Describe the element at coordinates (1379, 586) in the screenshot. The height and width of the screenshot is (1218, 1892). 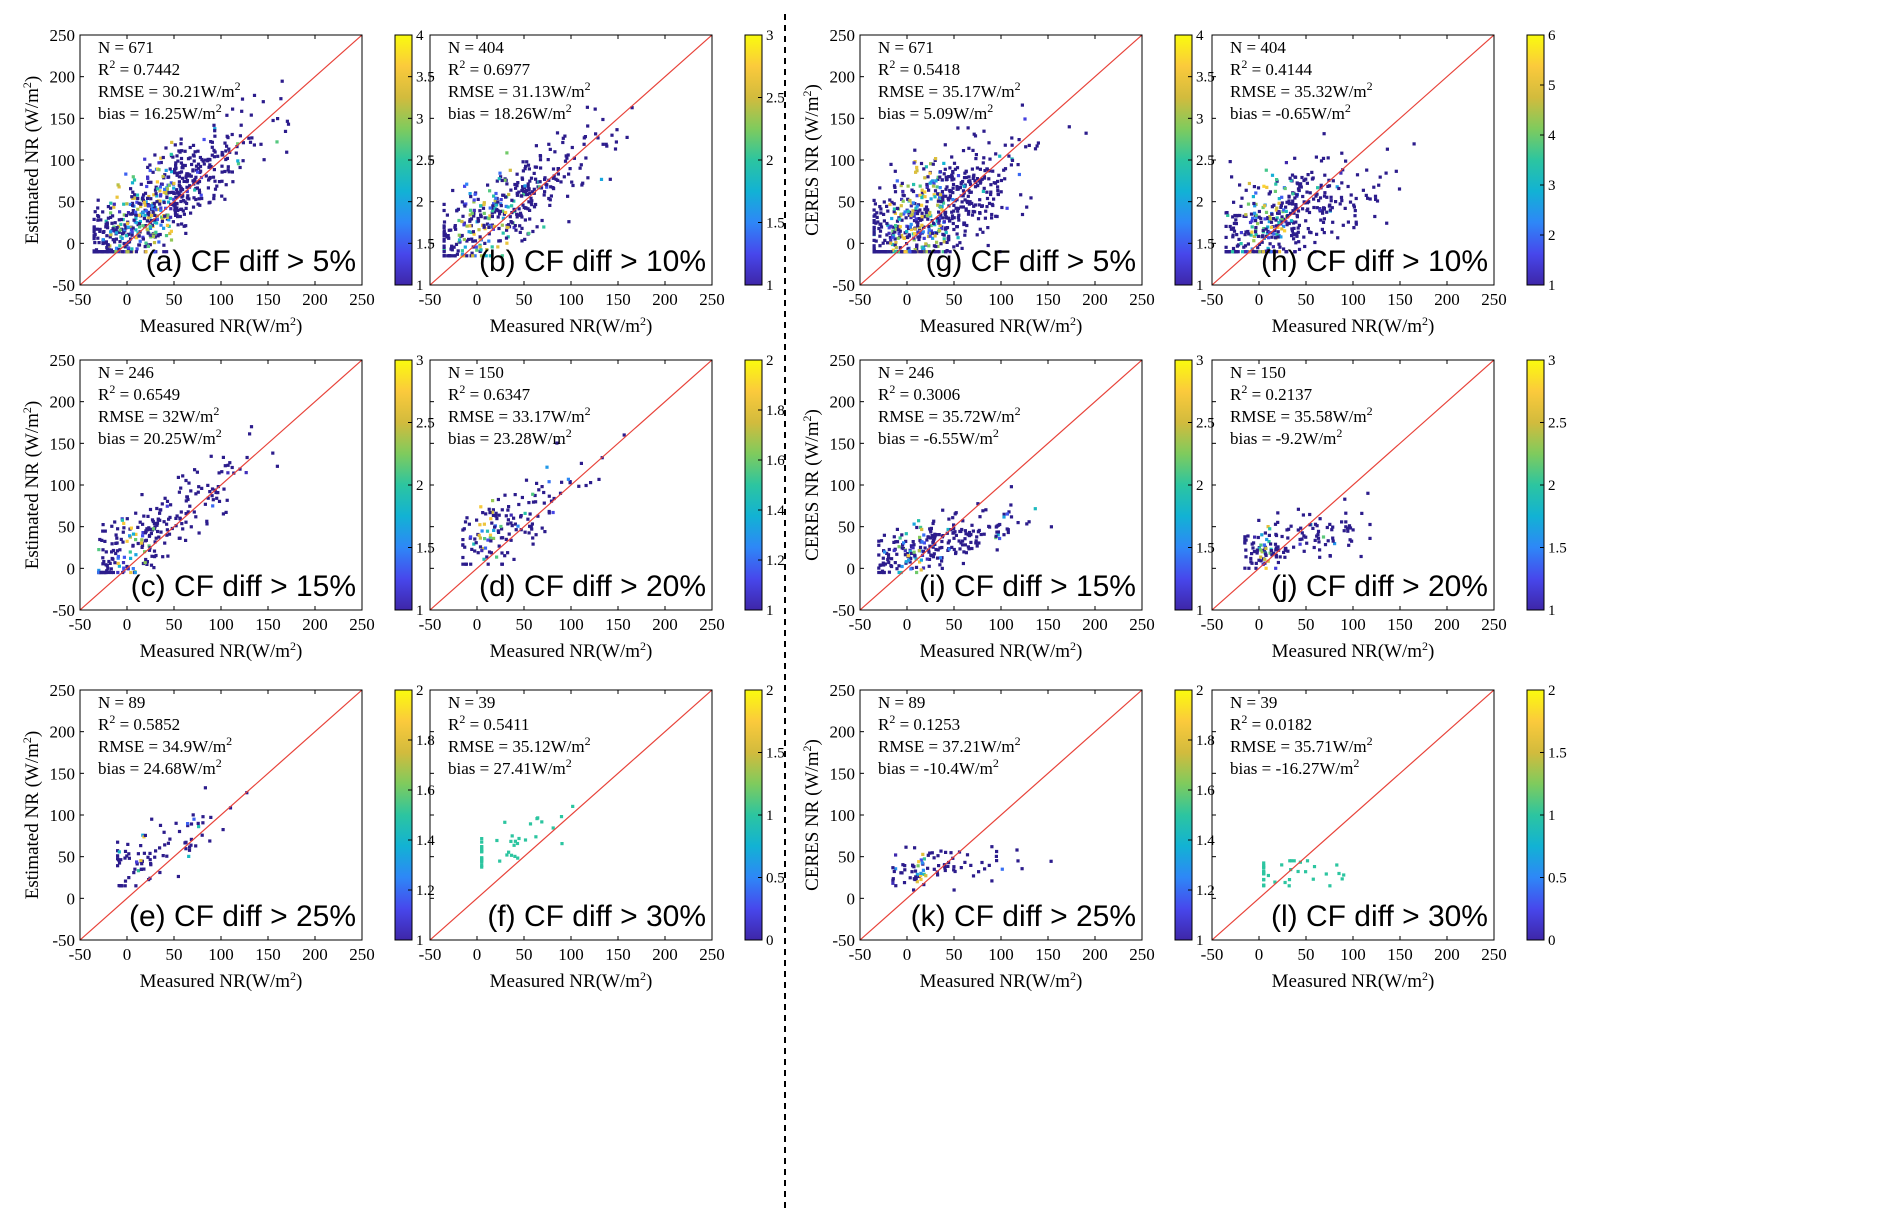
I see `panel-label: (j) CF diff > 20%` at that location.